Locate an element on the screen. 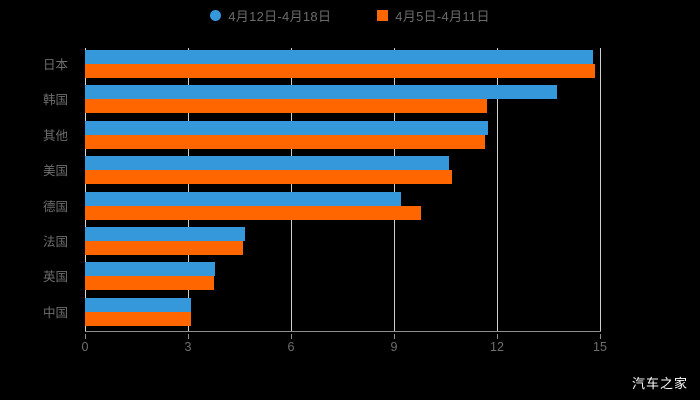 This screenshot has width=700, height=400. x-axis-label: 12 is located at coordinates (497, 347).